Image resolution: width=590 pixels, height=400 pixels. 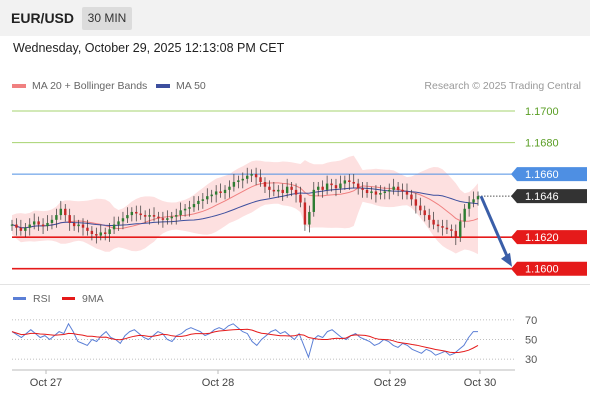 I want to click on forecast-arrow-head, so click(x=506, y=259).